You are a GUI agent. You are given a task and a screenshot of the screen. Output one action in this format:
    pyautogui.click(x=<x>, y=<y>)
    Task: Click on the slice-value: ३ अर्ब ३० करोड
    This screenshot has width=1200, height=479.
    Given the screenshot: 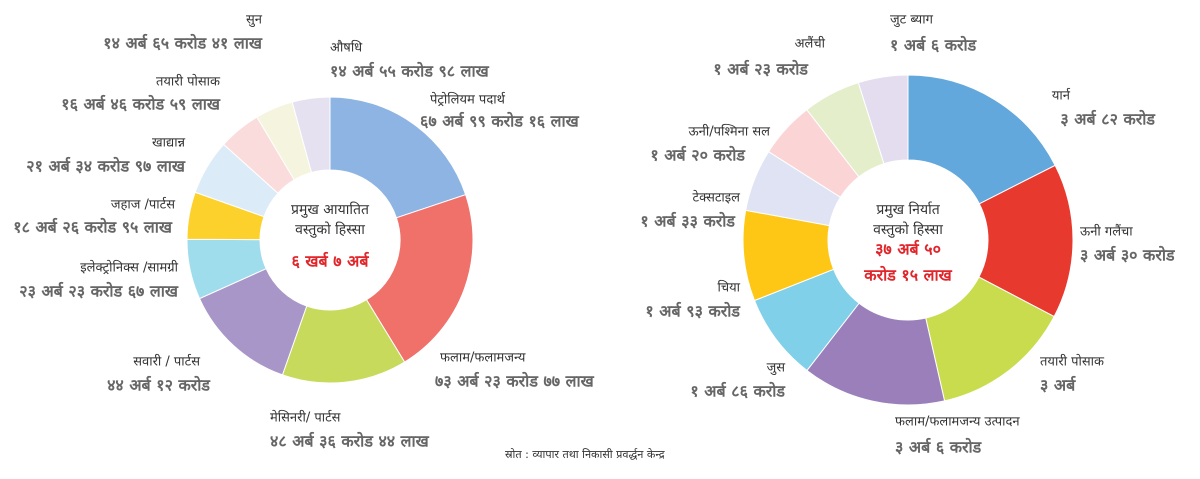 What is the action you would take?
    pyautogui.click(x=1128, y=255)
    